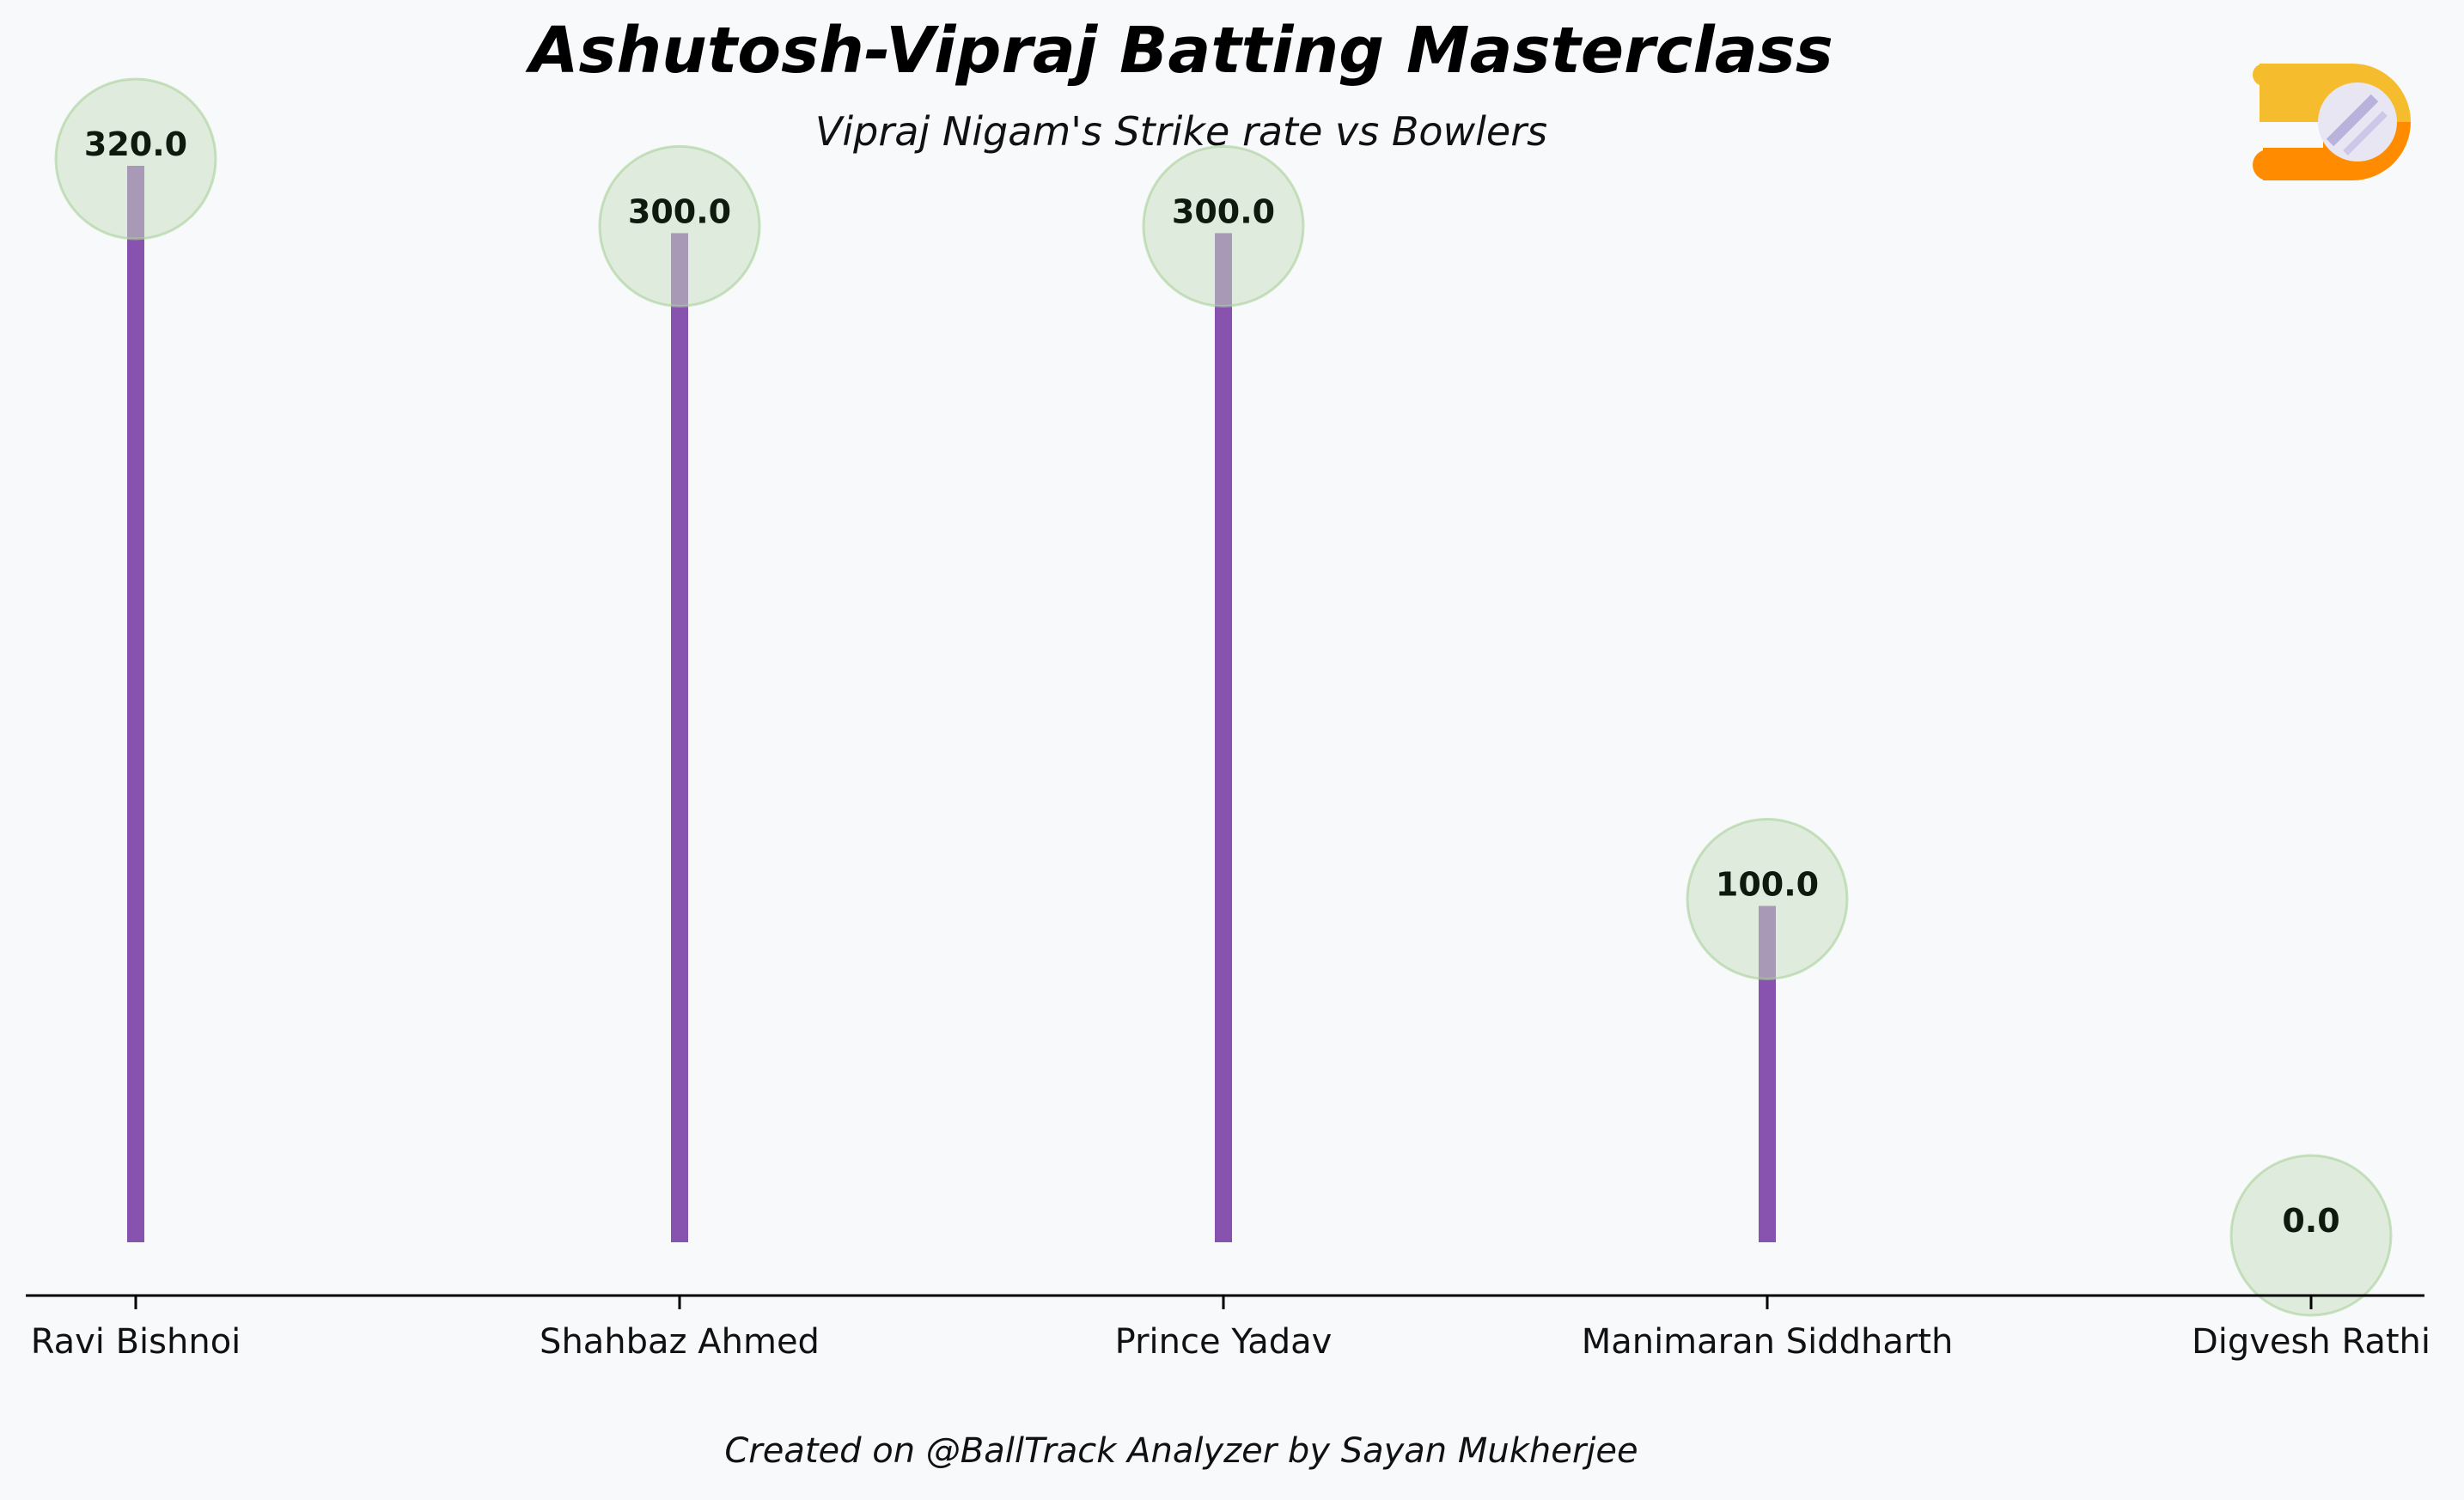  I want to click on chart-title: Ashutosh-Vipraj Batting Masterclass, so click(1181, 51).